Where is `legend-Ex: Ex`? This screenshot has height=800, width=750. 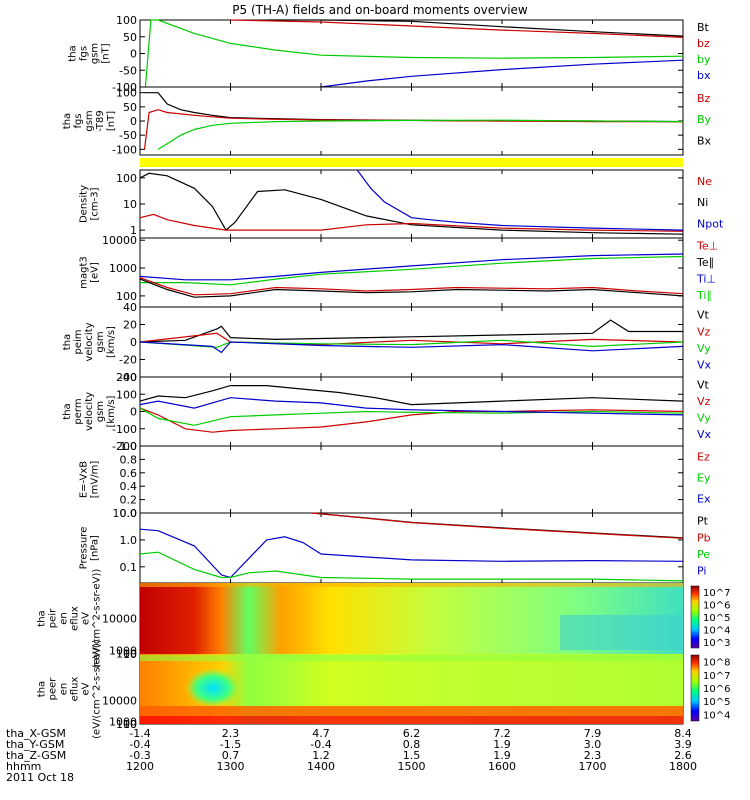 legend-Ex: Ex is located at coordinates (704, 499).